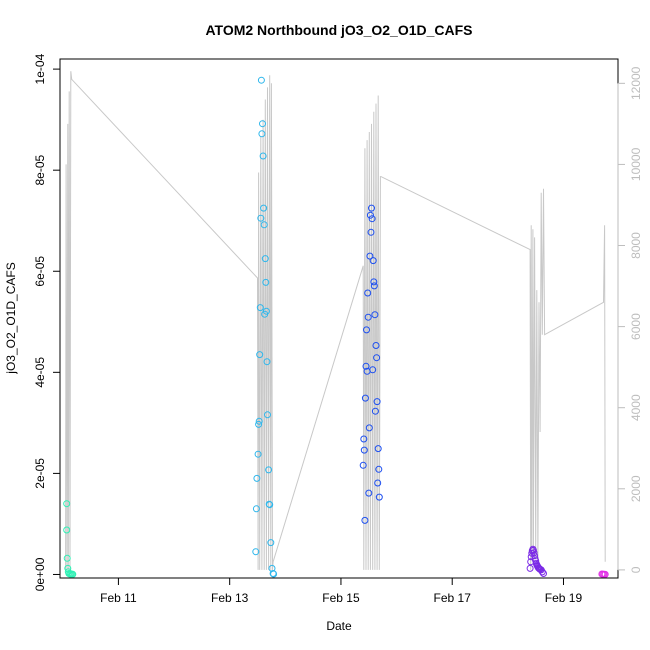 This screenshot has height=650, width=650. Describe the element at coordinates (636, 488) in the screenshot. I see `right-tick-label: 2000` at that location.